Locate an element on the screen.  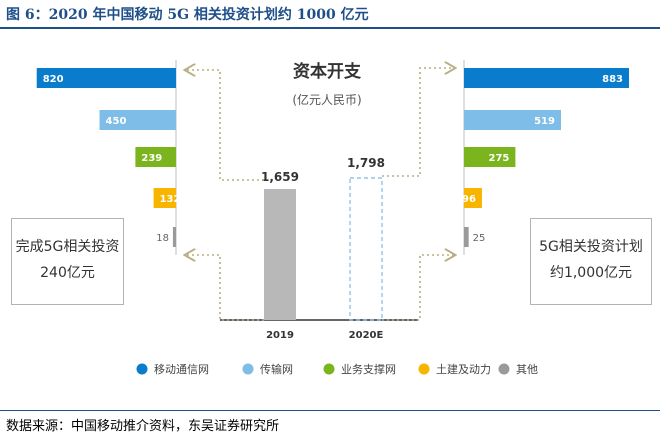
legend-label-4: 土建及动力 is located at coordinates (463, 369).